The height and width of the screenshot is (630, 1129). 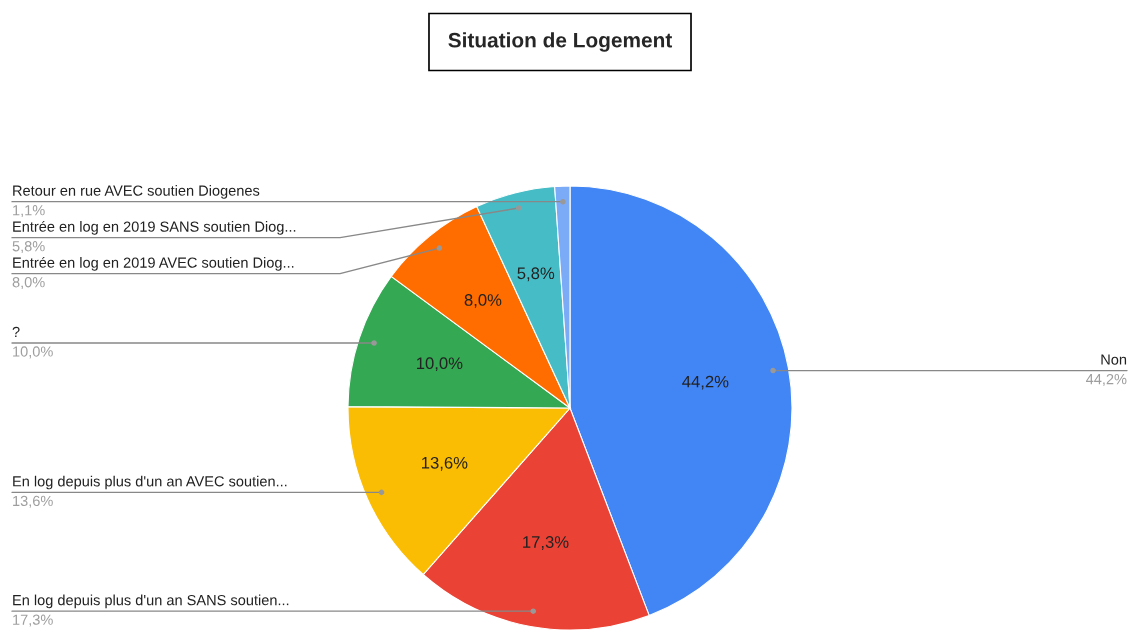 I want to click on data-label: 13,6%, so click(x=445, y=463).